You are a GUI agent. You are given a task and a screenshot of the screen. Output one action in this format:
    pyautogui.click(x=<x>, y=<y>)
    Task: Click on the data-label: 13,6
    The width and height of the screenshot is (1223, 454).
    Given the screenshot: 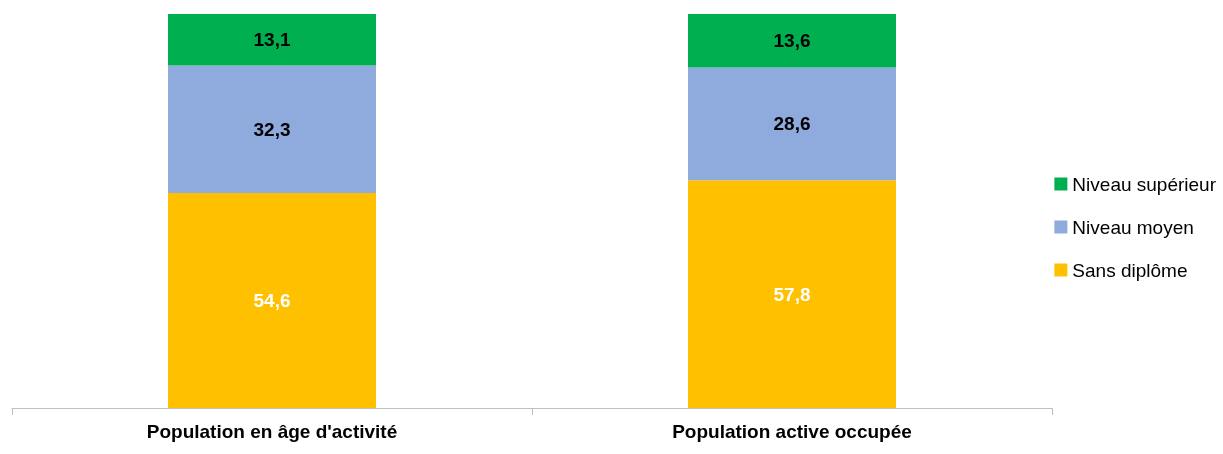 What is the action you would take?
    pyautogui.click(x=792, y=41)
    